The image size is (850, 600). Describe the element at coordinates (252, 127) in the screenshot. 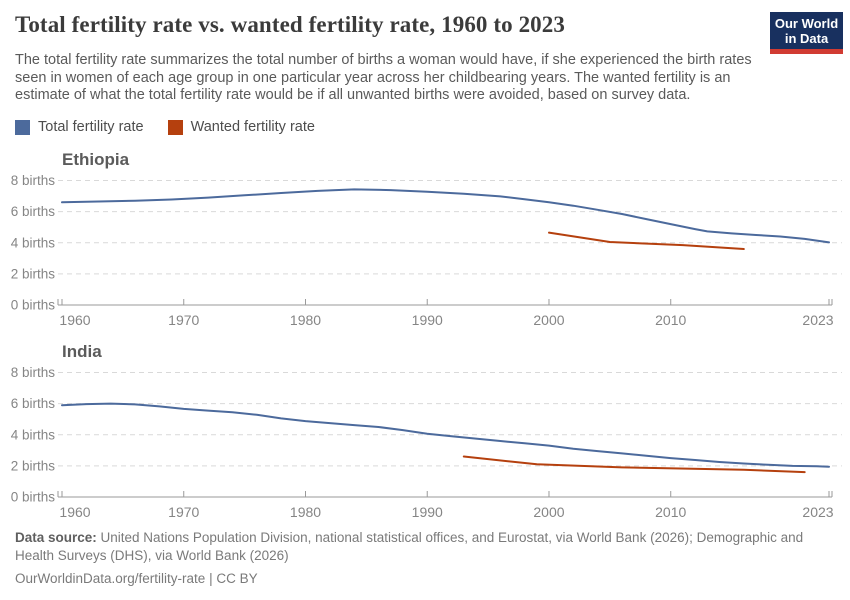

I see `legend-label: Wanted fertility rate` at that location.